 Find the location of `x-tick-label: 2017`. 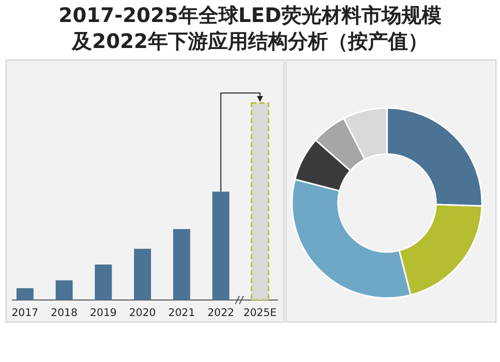

x-tick-label: 2017 is located at coordinates (25, 313).